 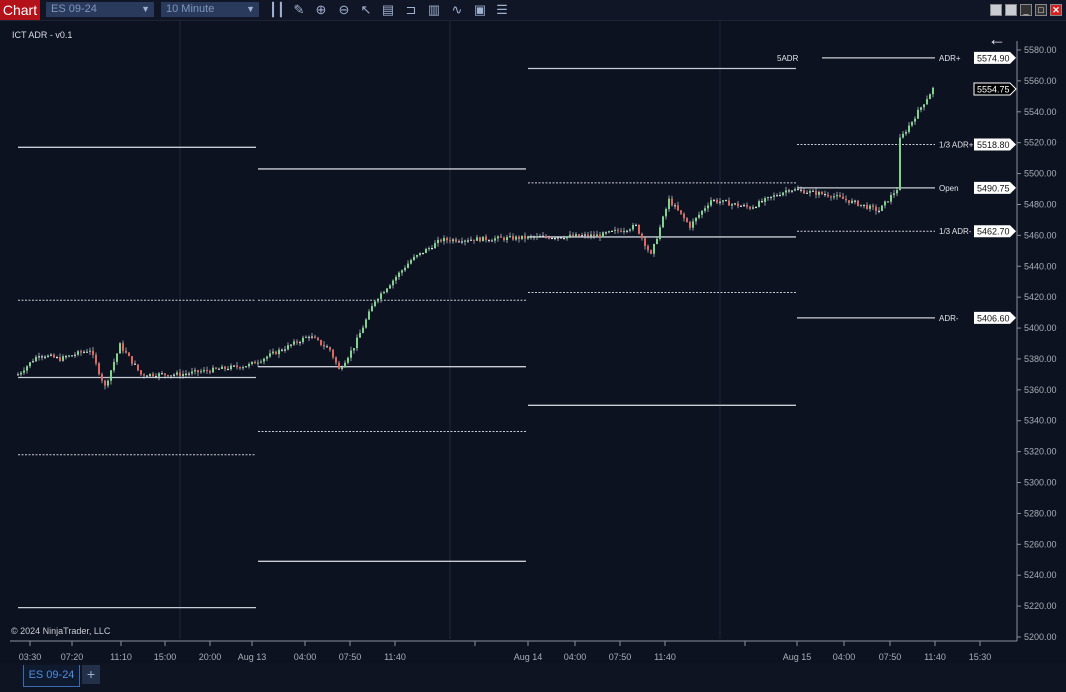 I want to click on close-icon: ✕, so click(x=1056, y=10).